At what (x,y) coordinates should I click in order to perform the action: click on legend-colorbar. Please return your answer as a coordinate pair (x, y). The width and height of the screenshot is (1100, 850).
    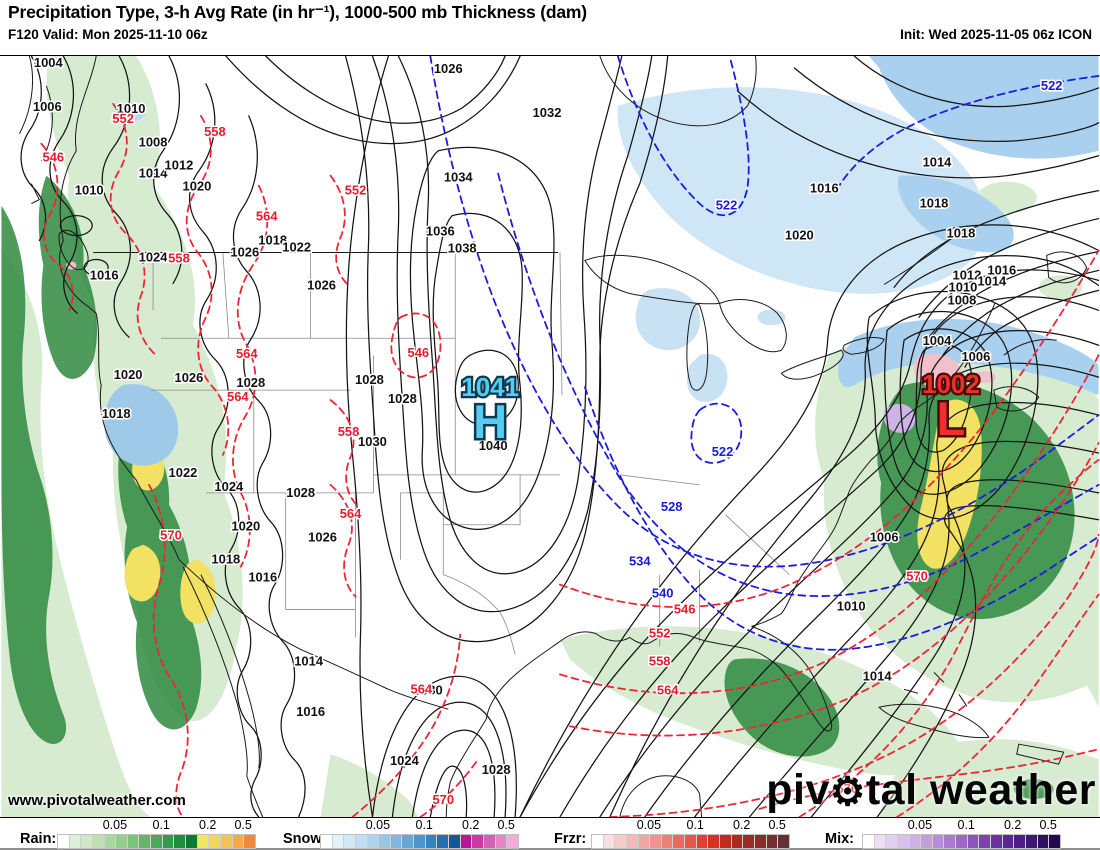
    Looking at the image, I should click on (156, 841).